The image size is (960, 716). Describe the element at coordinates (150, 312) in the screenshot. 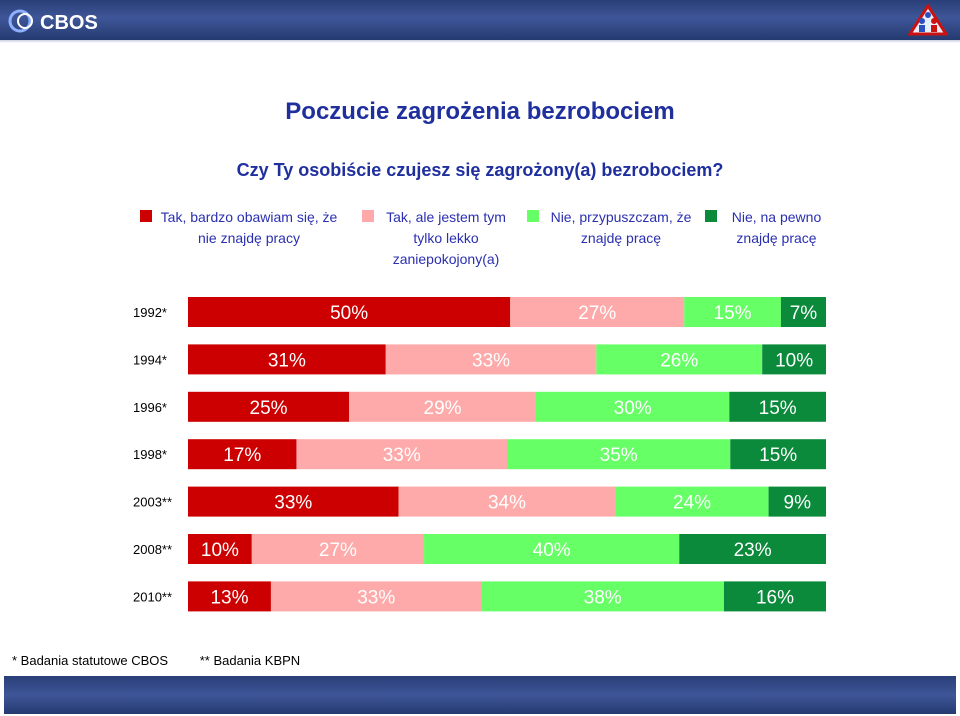

I see `category-label: 1992*` at that location.